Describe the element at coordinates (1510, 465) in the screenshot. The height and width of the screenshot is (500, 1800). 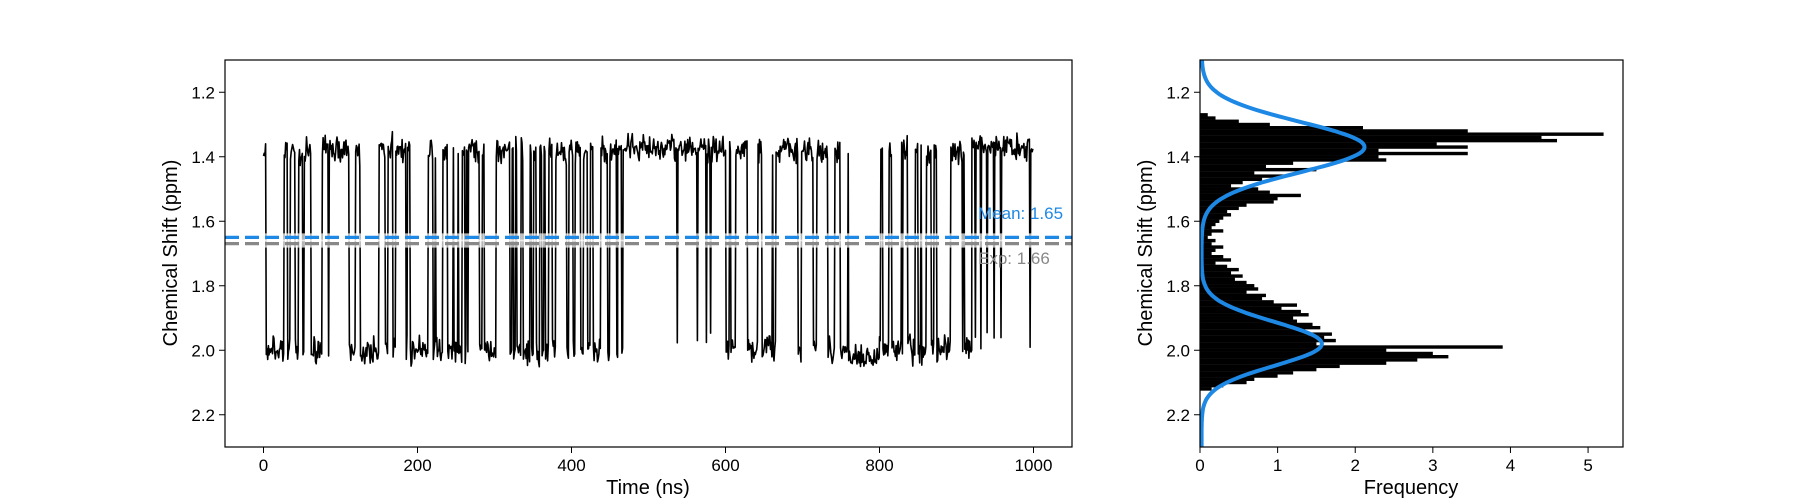
I see `x-tick-label: 4` at that location.